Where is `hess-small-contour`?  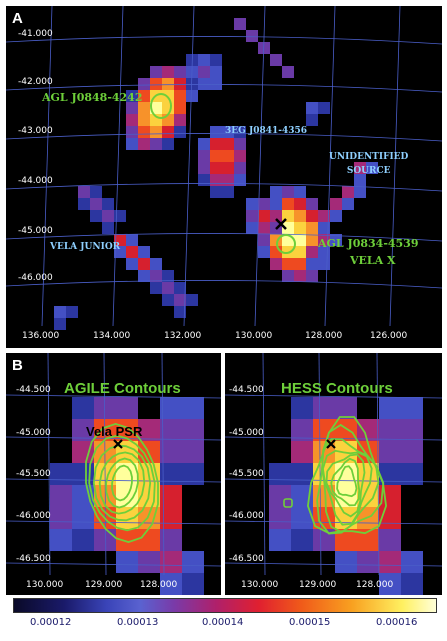 hess-small-contour is located at coordinates (288, 503).